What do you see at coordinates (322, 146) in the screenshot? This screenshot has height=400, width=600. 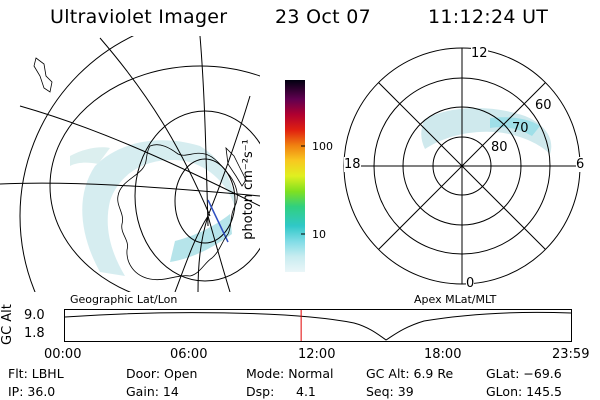 I see `colorbar-tick-100: 100` at bounding box center [322, 146].